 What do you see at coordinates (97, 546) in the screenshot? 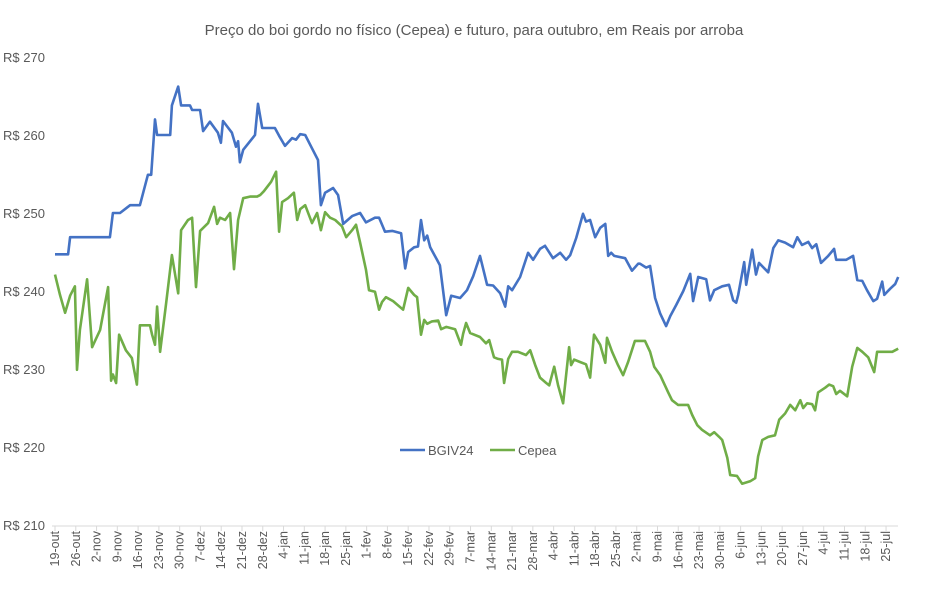
I see `x-tick-label: 2-nov` at bounding box center [97, 546].